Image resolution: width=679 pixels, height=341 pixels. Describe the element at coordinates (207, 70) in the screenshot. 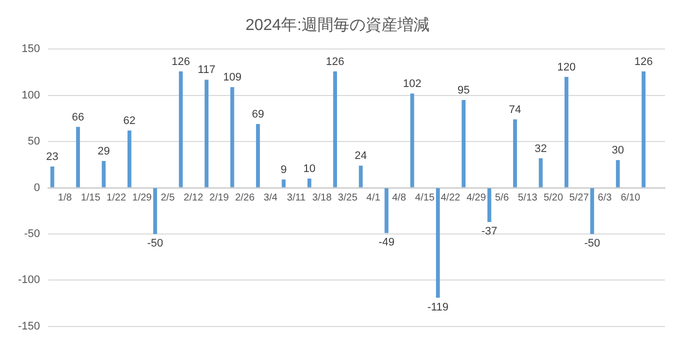

I see `data-label: 117` at that location.